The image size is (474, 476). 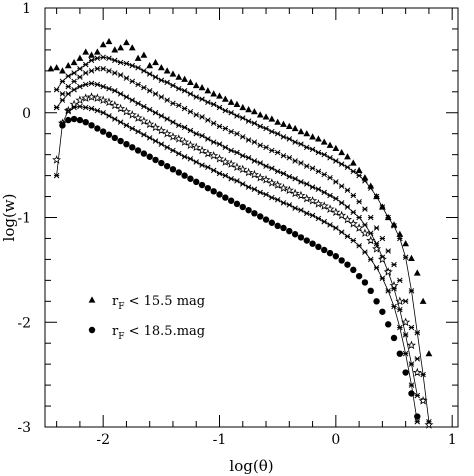 I want to click on y-tick-label: 0, so click(x=26, y=114).